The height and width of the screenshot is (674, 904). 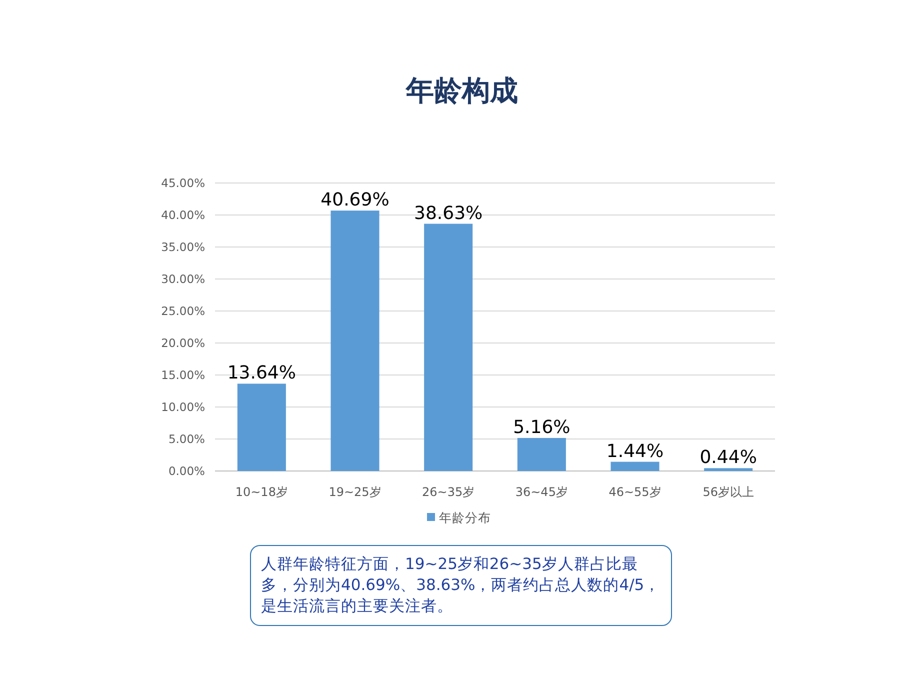 What do you see at coordinates (183, 343) in the screenshot?
I see `y-tick-label: 20.00%` at bounding box center [183, 343].